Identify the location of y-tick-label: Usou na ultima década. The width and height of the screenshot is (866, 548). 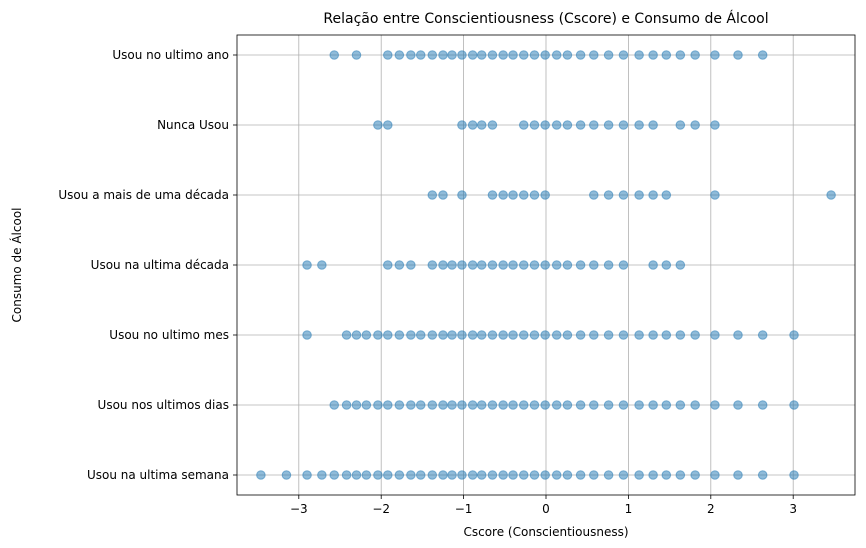
(160, 265).